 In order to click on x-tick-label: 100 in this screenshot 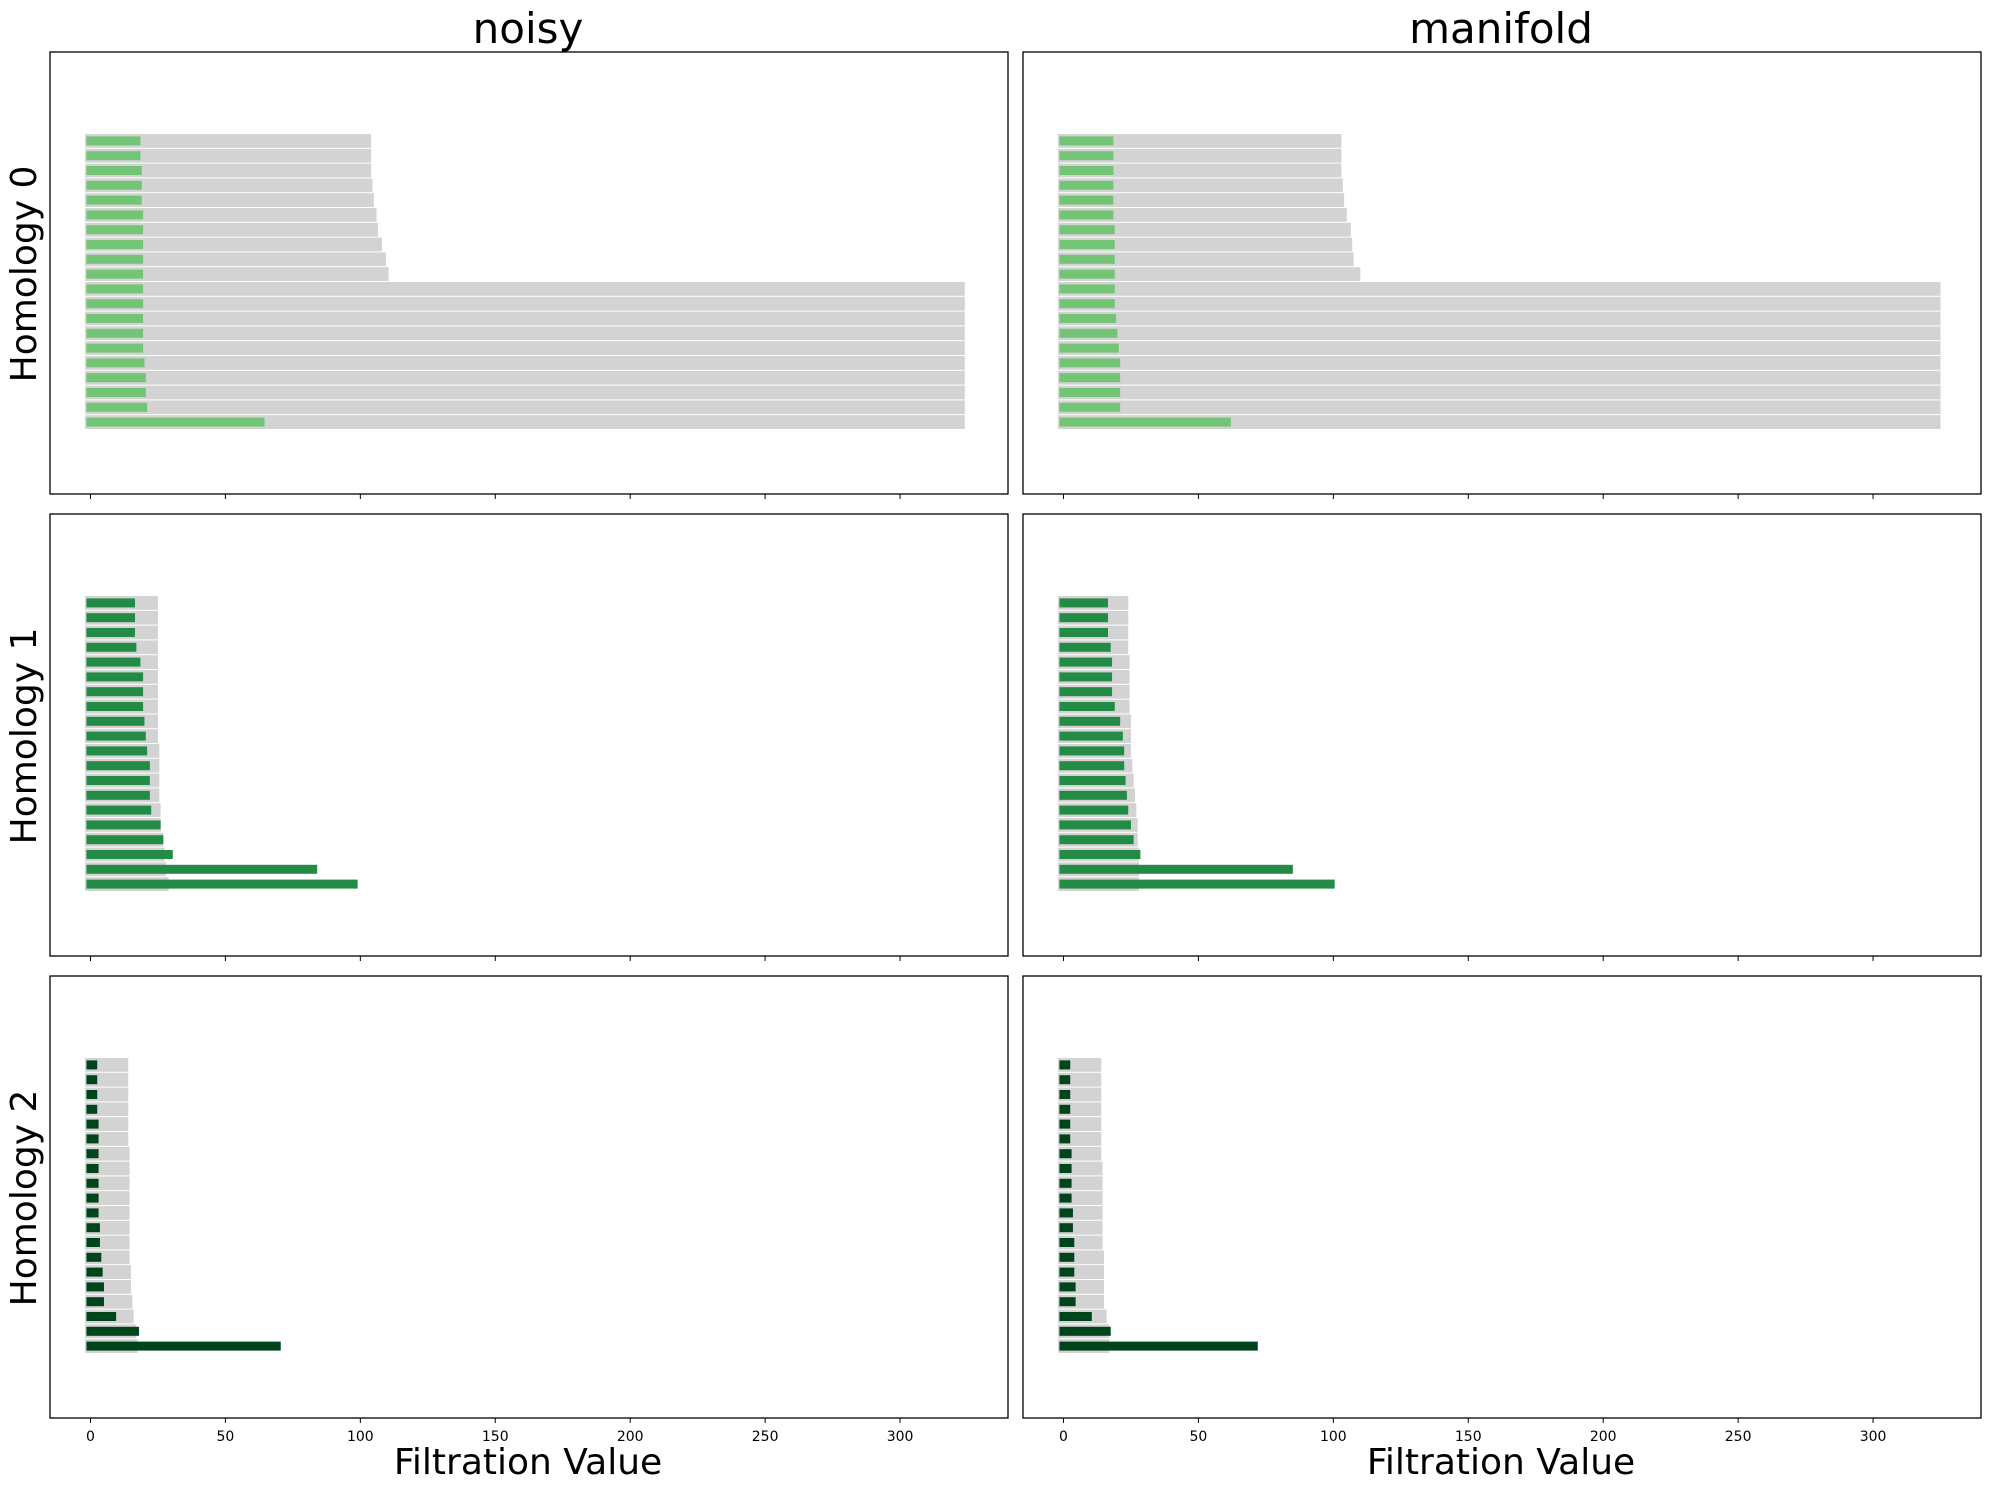, I will do `click(360, 1437)`.